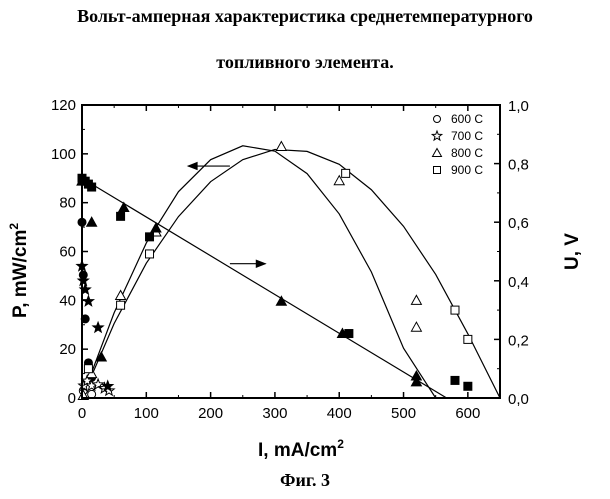  What do you see at coordinates (274, 413) in the screenshot?
I see `x-tick-label: 300` at bounding box center [274, 413].